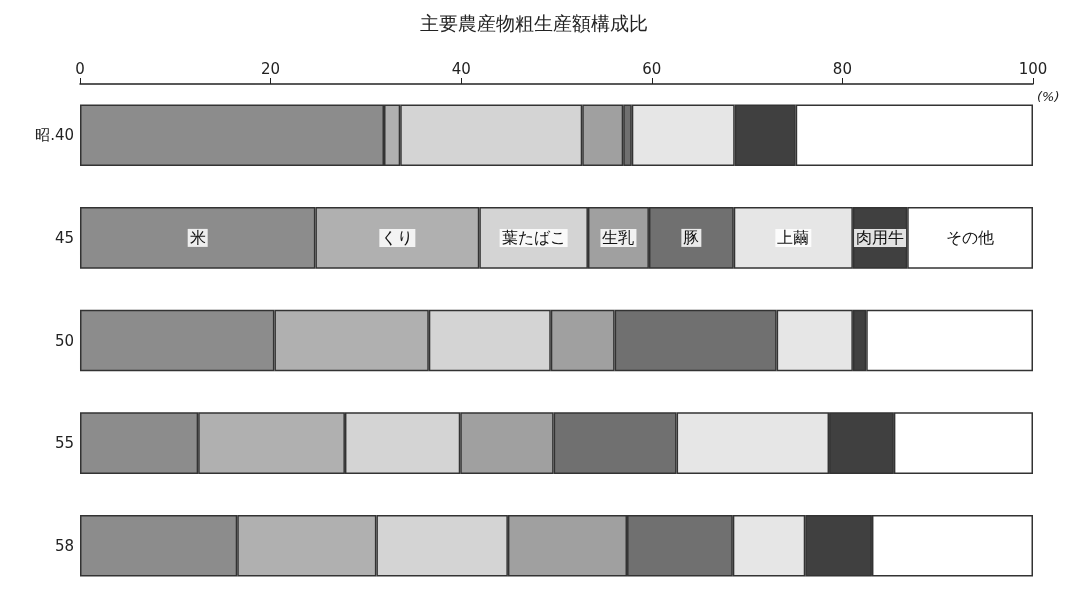 The height and width of the screenshot is (611, 1067). What do you see at coordinates (271, 68) in the screenshot?
I see `x-tick-label: 20` at bounding box center [271, 68].